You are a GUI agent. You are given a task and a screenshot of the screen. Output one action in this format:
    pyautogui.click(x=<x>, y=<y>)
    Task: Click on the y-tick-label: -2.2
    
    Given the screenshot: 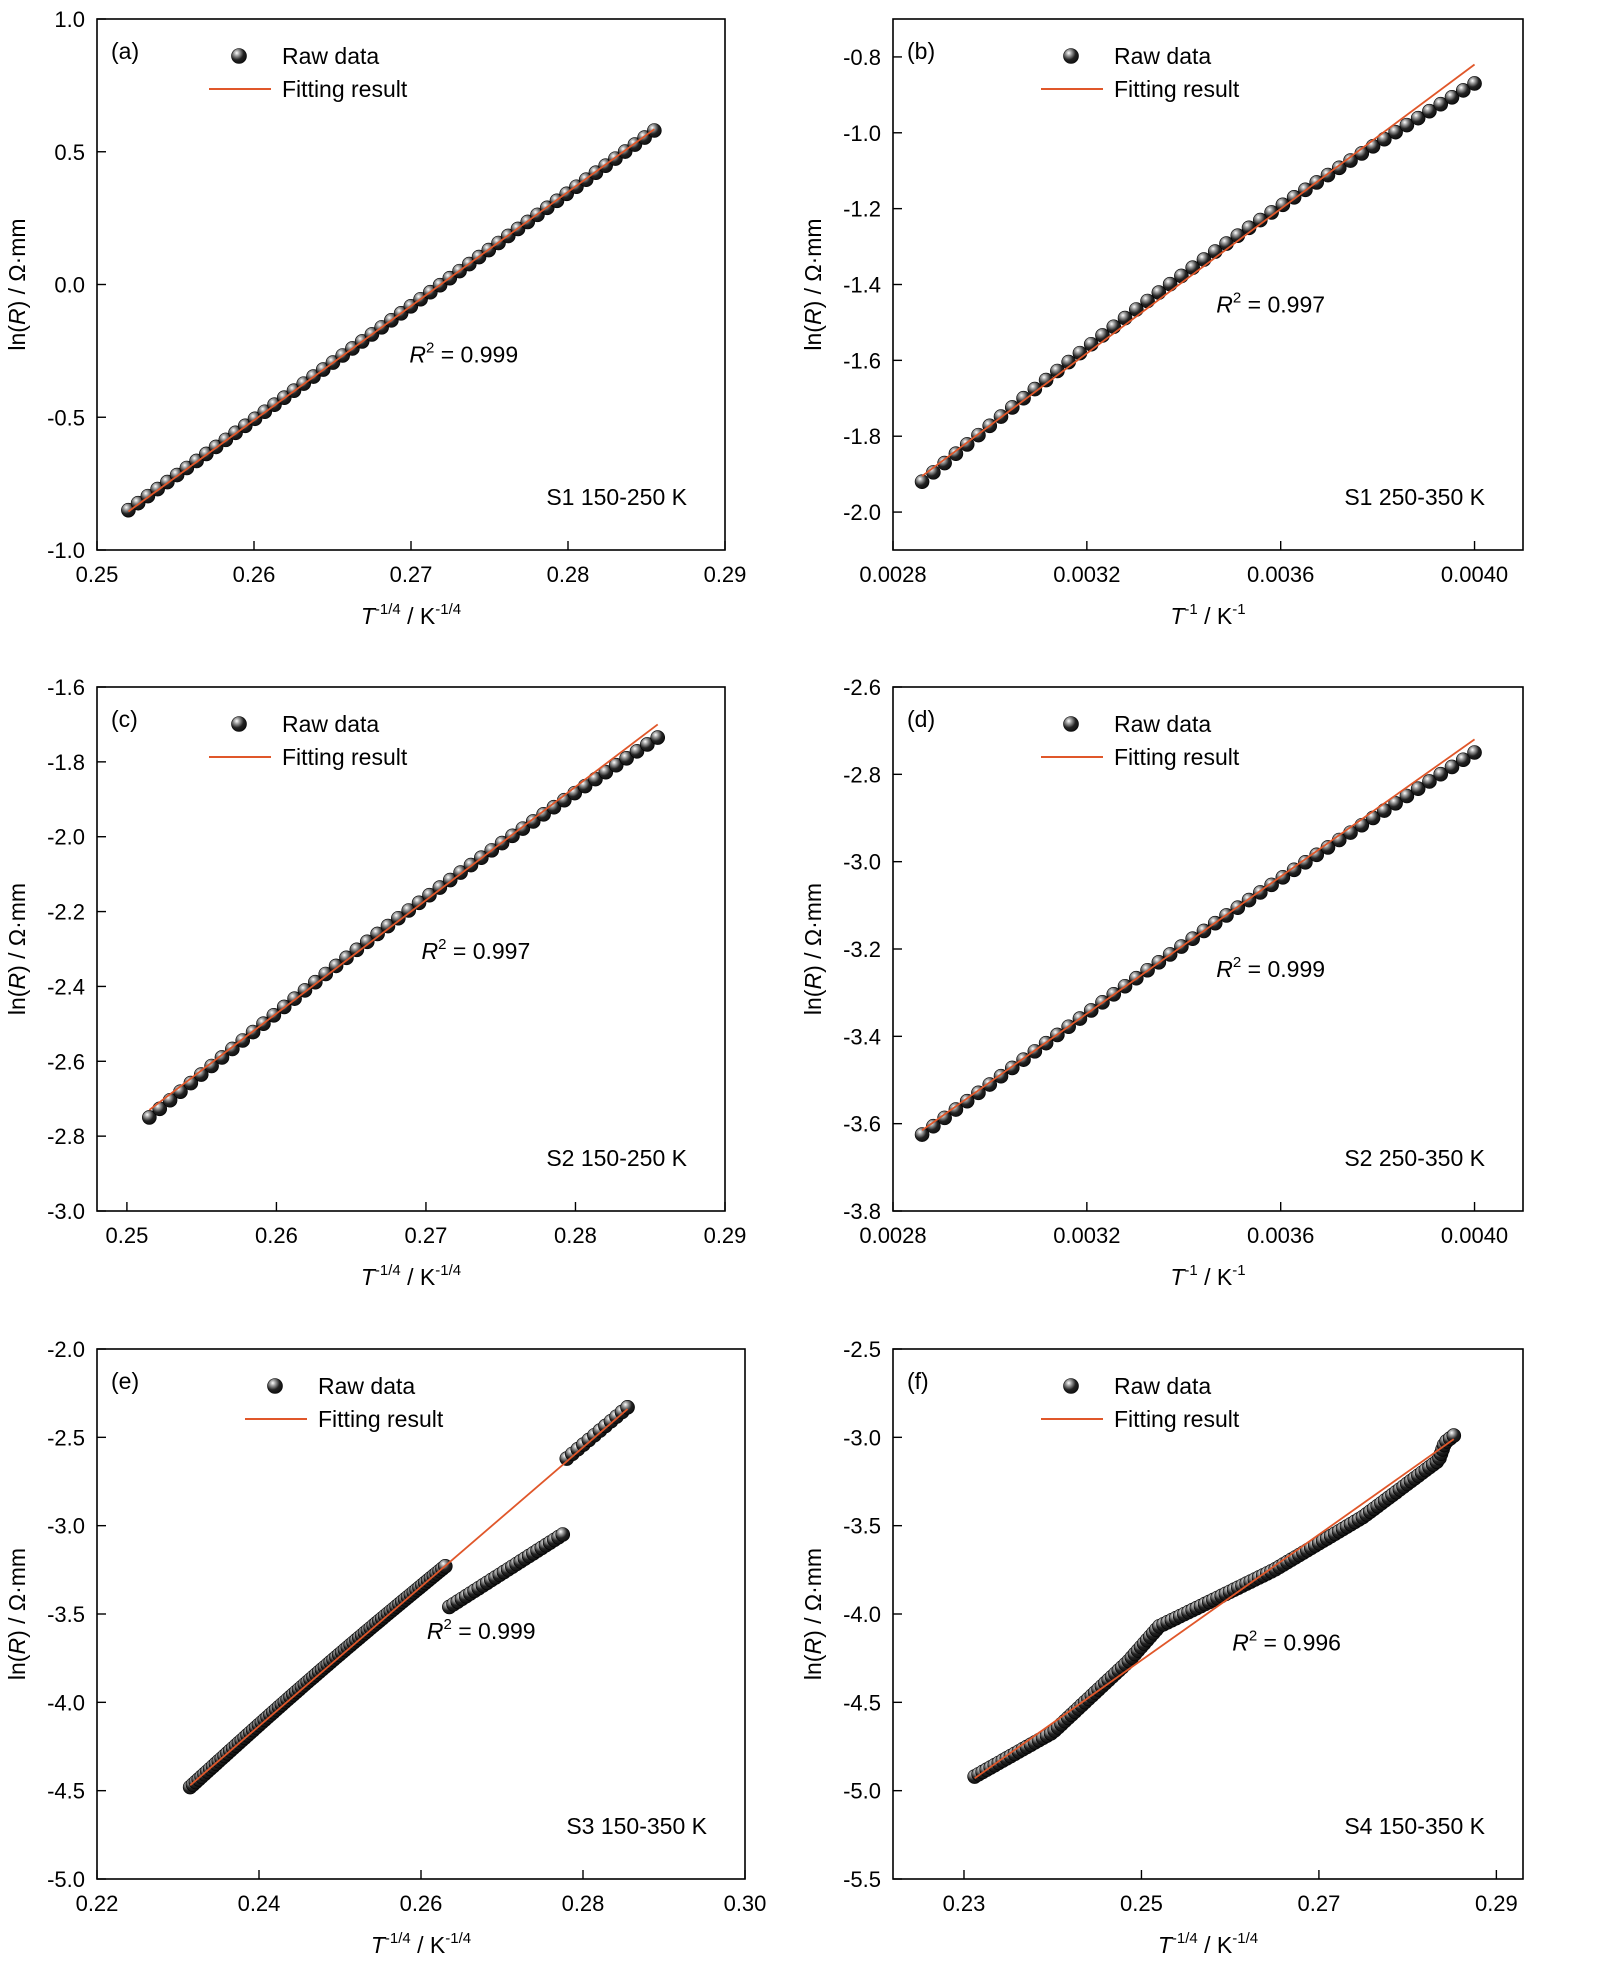 What is the action you would take?
    pyautogui.click(x=66, y=912)
    